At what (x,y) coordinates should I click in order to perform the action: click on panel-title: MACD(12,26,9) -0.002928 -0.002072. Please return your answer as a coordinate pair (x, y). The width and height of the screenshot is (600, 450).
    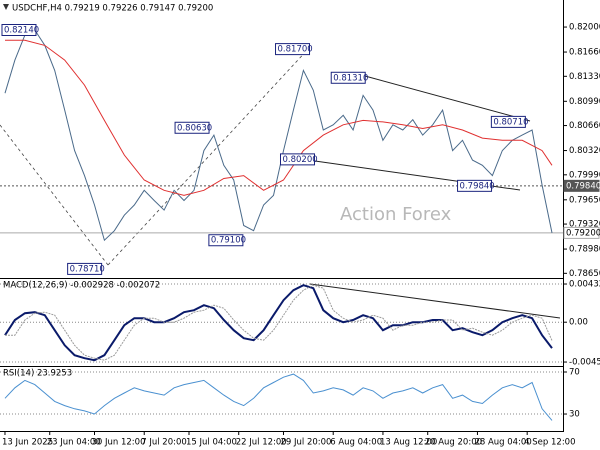
    Looking at the image, I should click on (81, 286).